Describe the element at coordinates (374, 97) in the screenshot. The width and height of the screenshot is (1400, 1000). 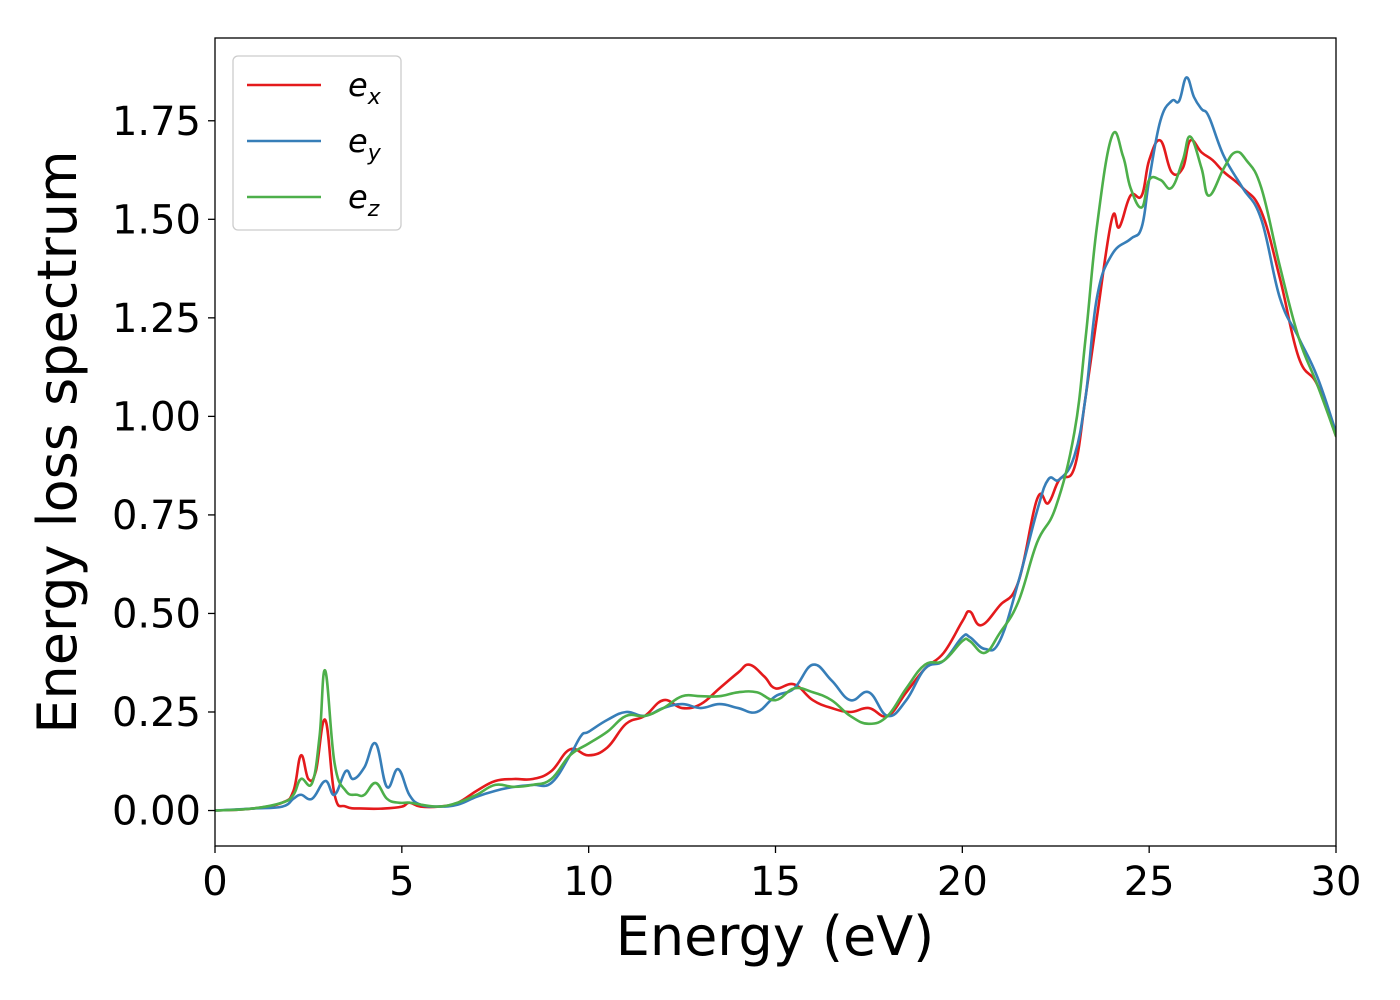
I see `legend-label-subscript: x` at that location.